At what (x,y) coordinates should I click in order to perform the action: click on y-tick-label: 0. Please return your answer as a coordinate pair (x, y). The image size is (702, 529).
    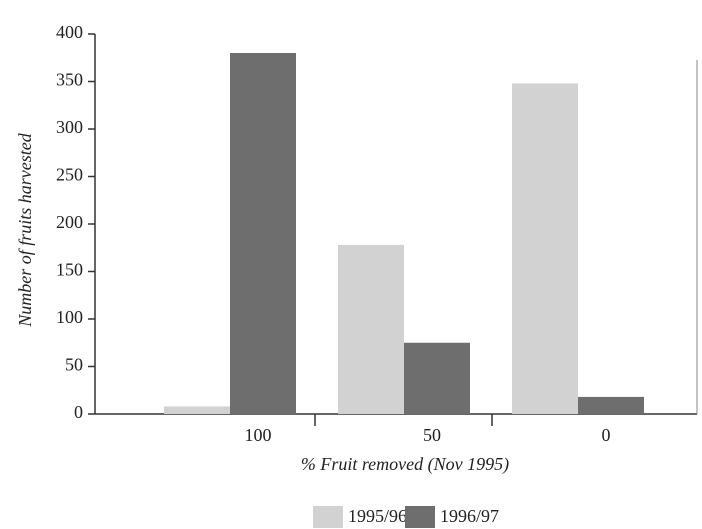
    Looking at the image, I should click on (78, 412).